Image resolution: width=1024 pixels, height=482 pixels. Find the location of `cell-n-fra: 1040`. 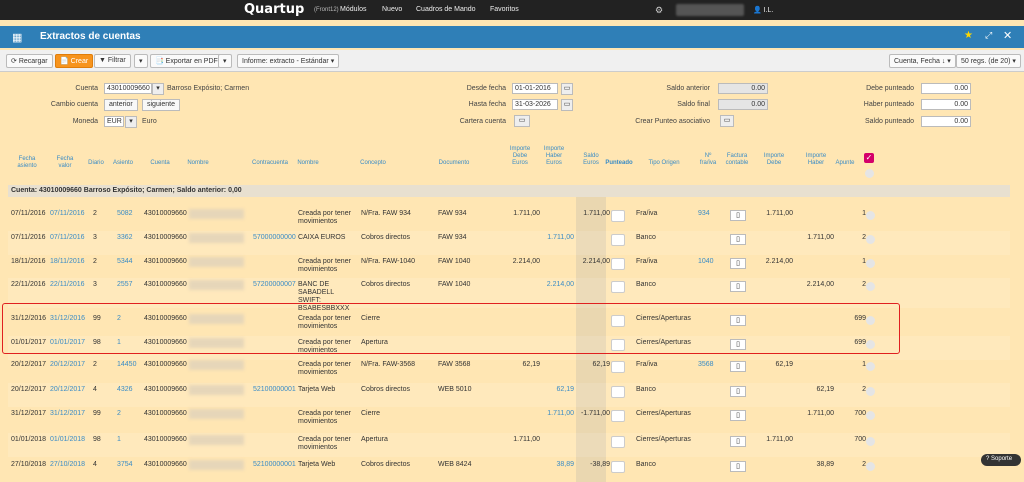

cell-n-fra: 1040 is located at coordinates (706, 261).